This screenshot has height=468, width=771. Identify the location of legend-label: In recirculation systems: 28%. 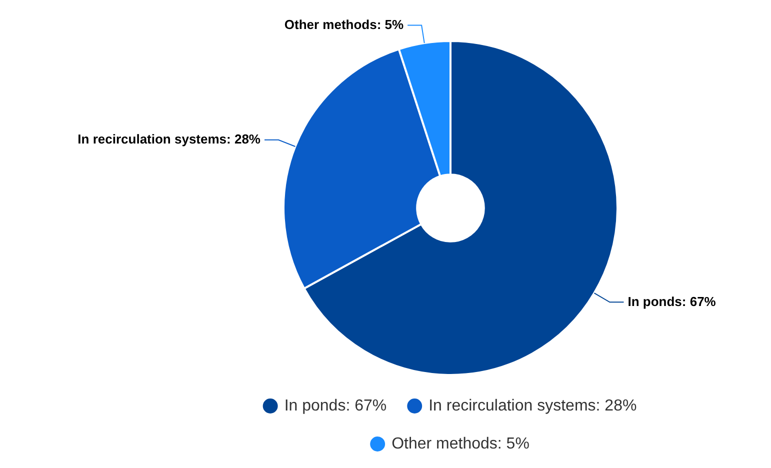
(532, 405).